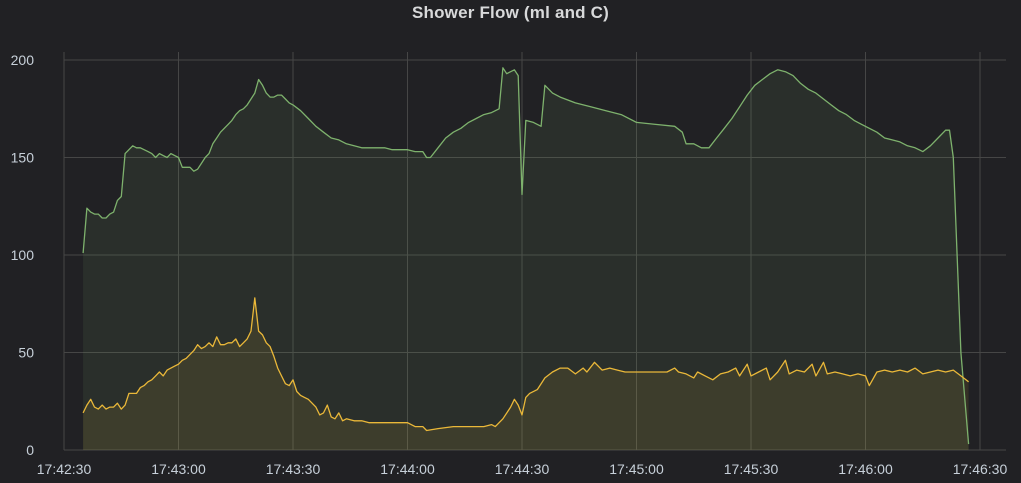  What do you see at coordinates (293, 469) in the screenshot?
I see `x-tick-label: 17:43:30` at bounding box center [293, 469].